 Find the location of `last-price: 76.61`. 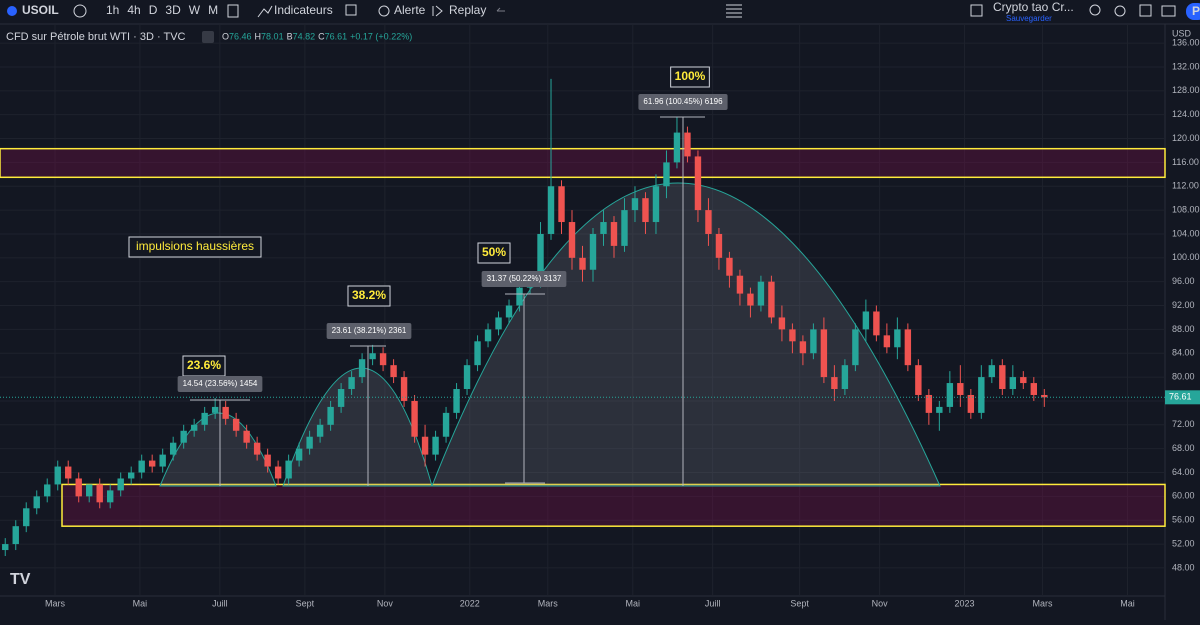

last-price: 76.61 is located at coordinates (1180, 397).